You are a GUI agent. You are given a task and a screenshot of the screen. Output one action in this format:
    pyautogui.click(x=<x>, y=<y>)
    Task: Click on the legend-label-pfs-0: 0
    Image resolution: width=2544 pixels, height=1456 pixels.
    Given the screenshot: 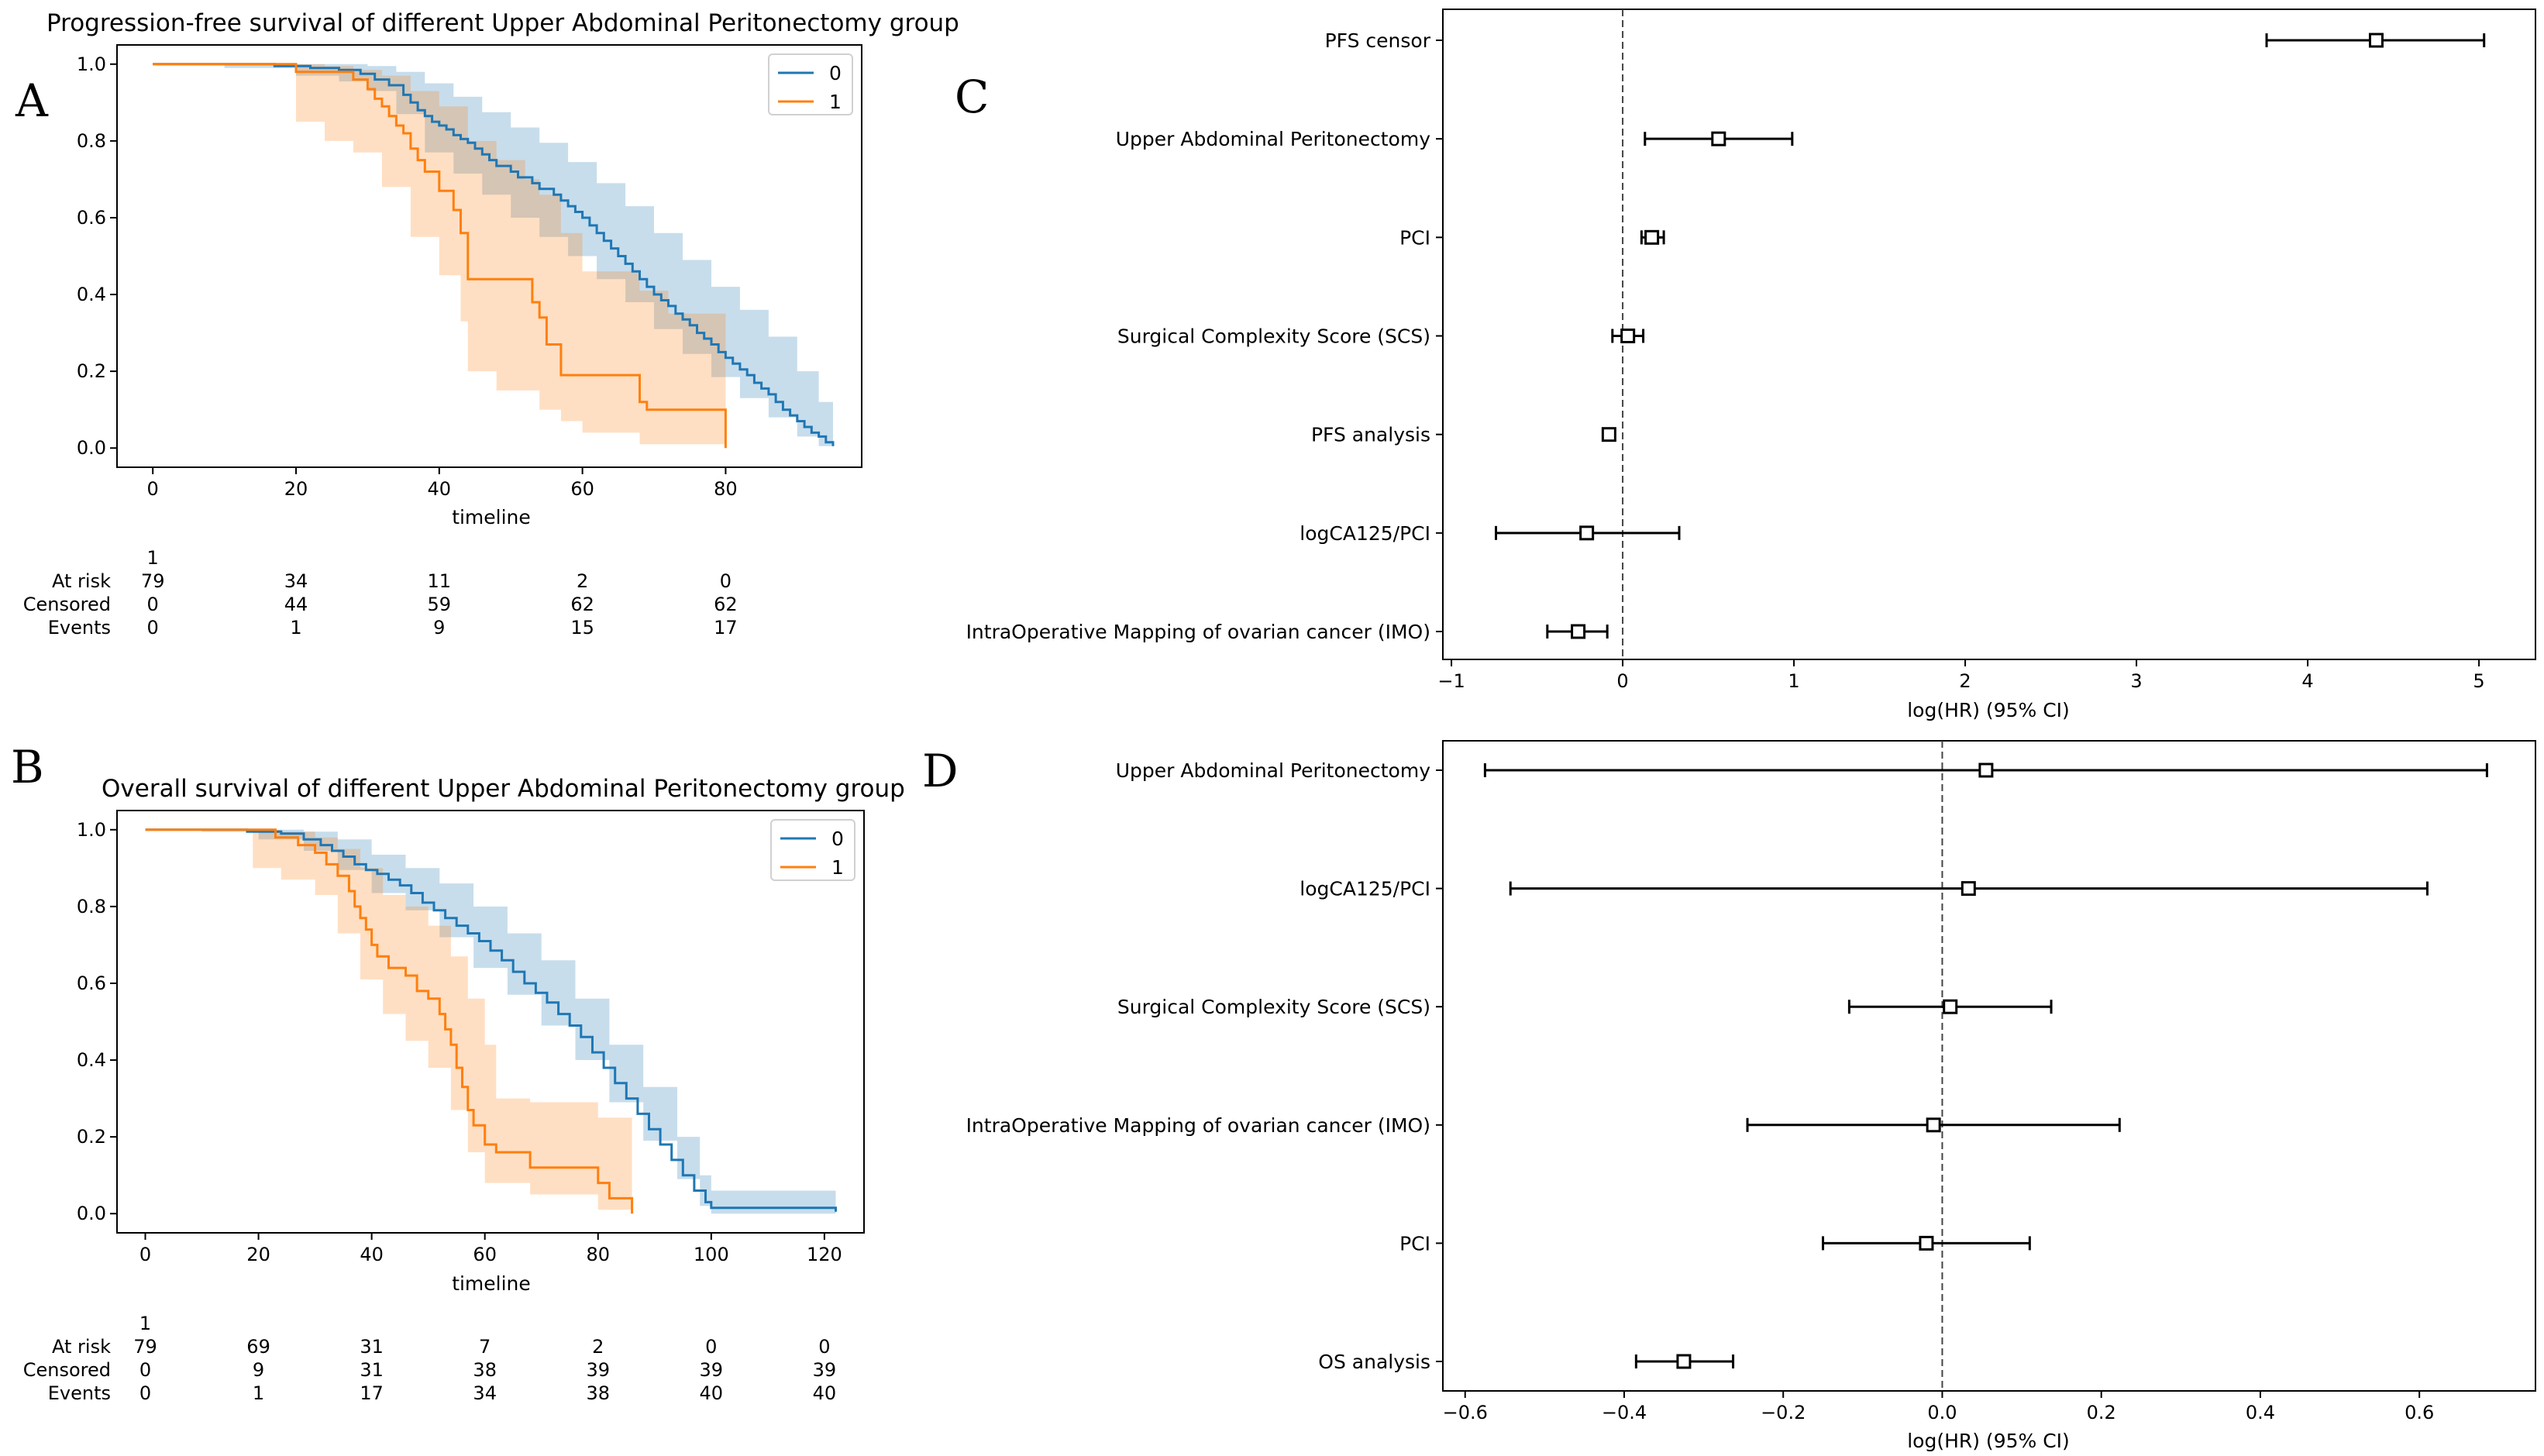 What is the action you would take?
    pyautogui.click(x=835, y=73)
    